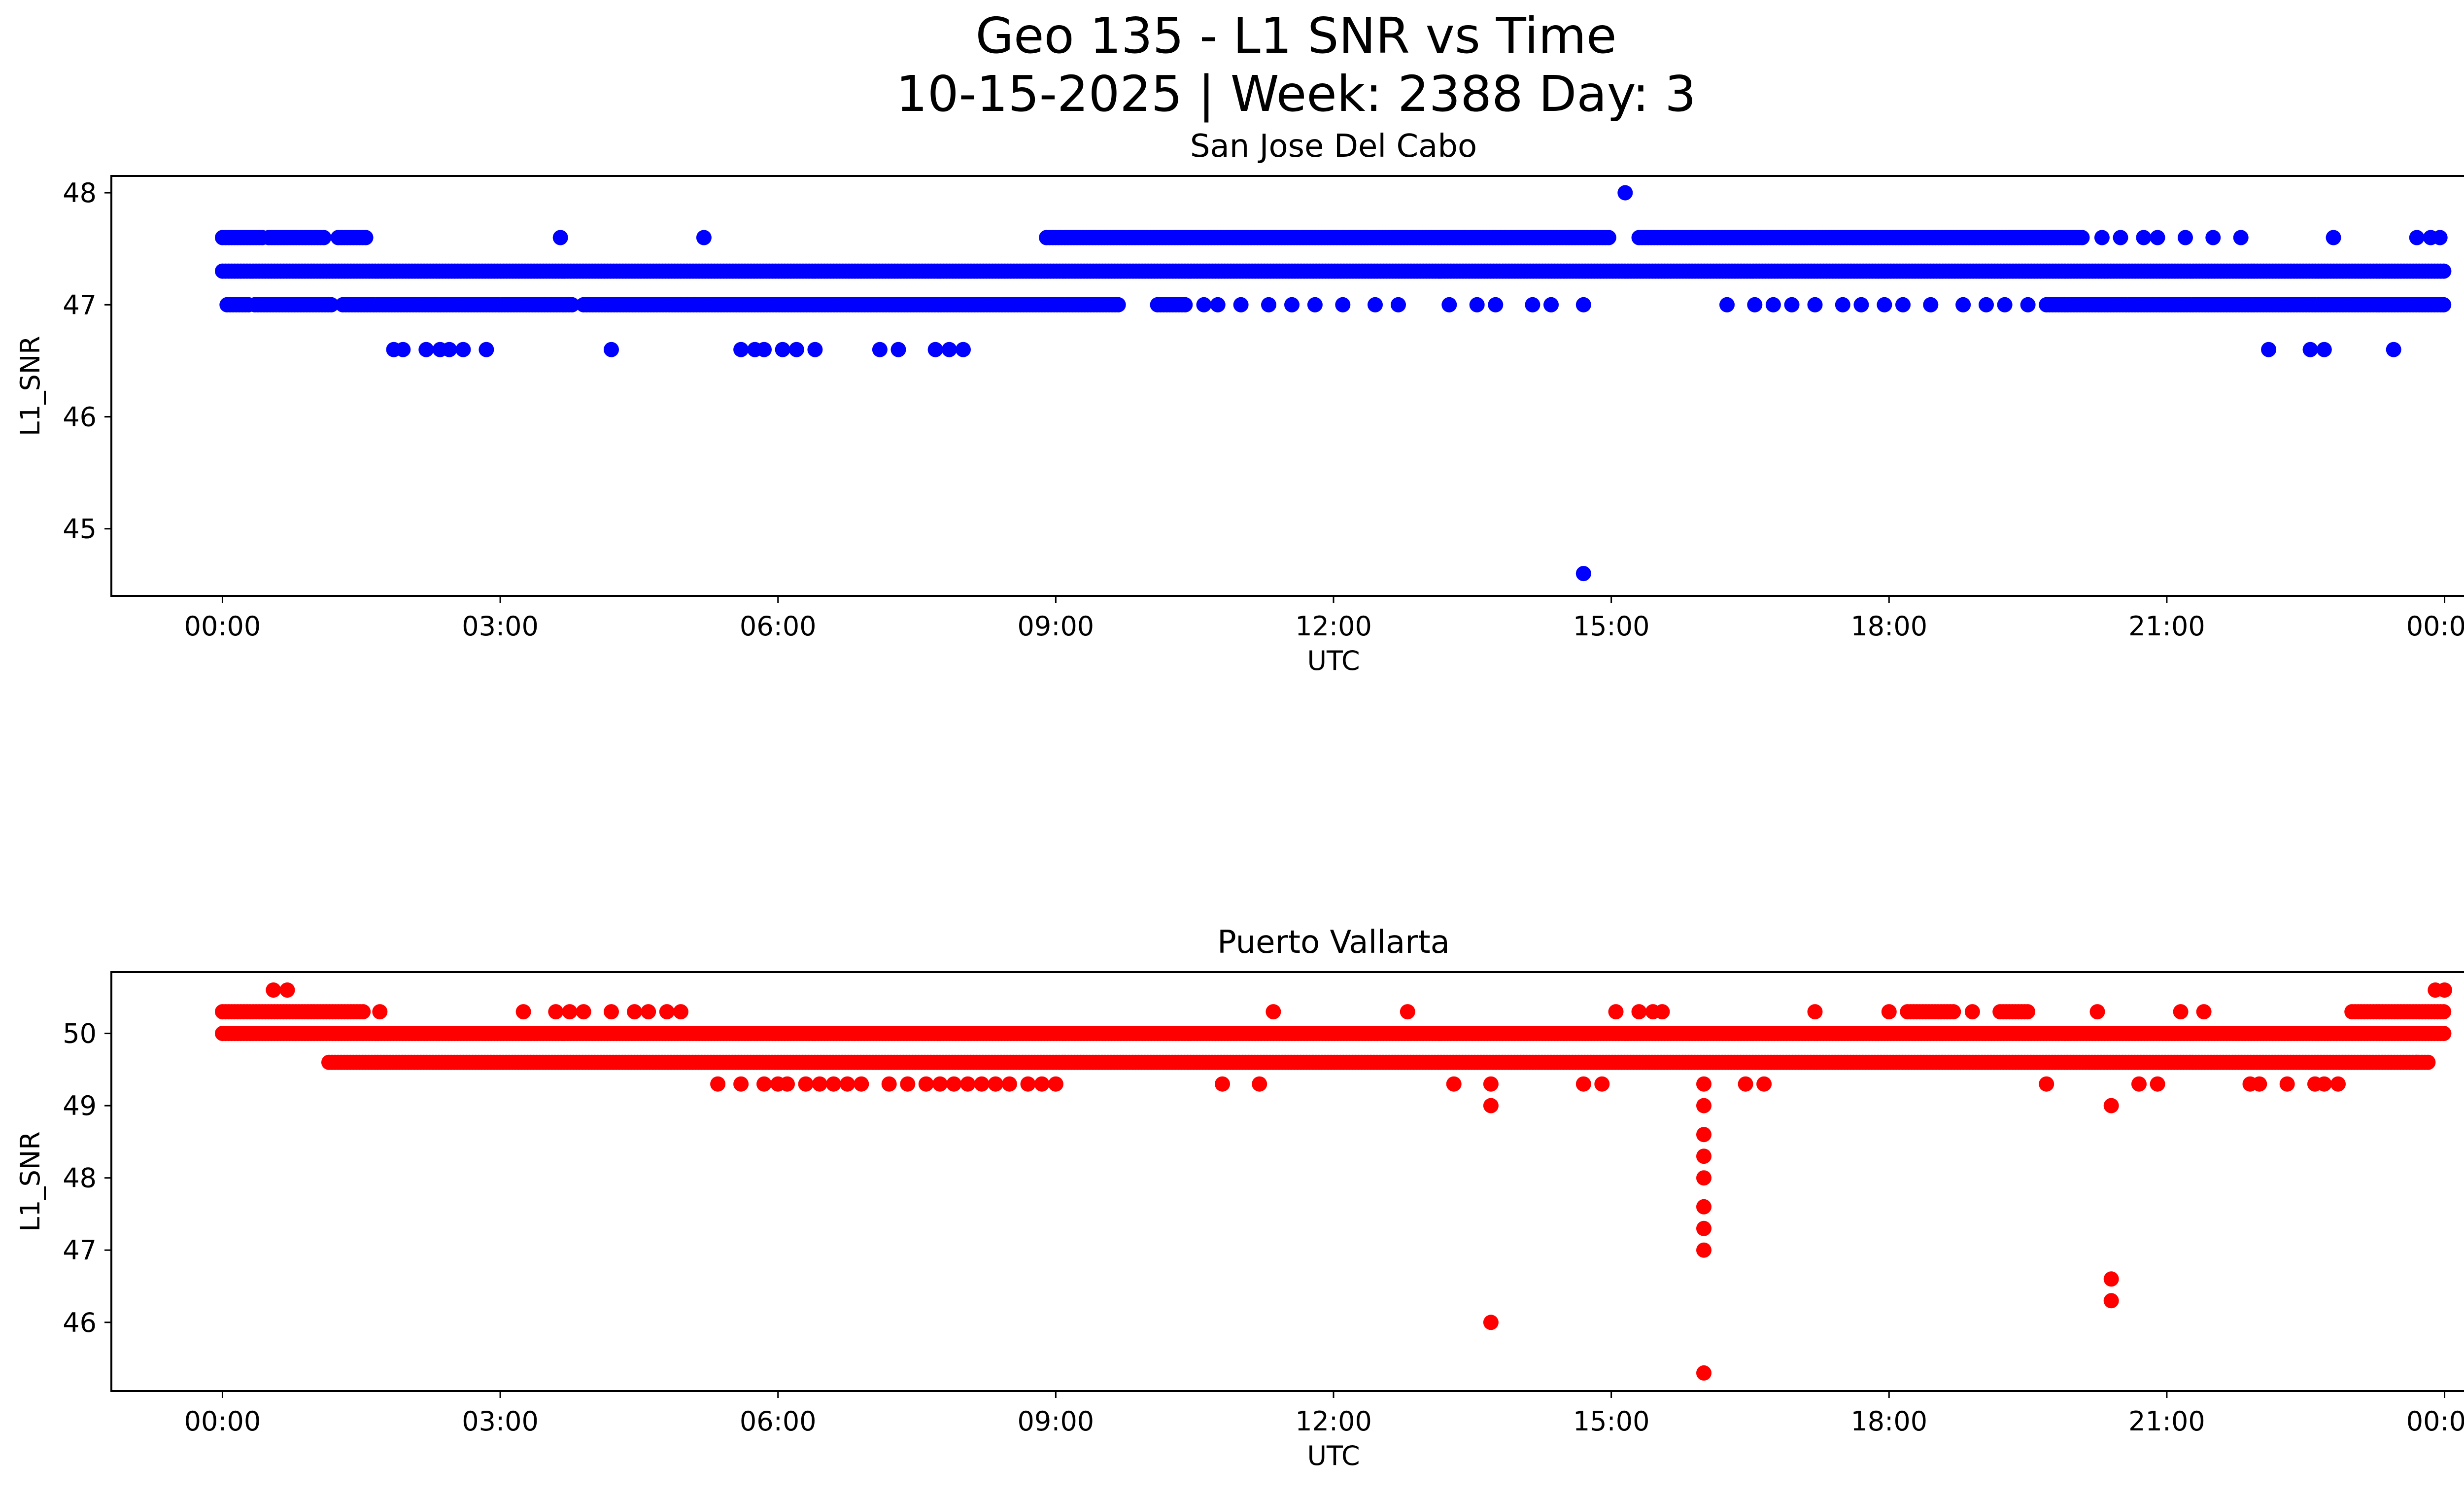 Image resolution: width=2464 pixels, height=1495 pixels. Describe the element at coordinates (1056, 626) in the screenshot. I see `top-x-tick-label: 09:00` at that location.